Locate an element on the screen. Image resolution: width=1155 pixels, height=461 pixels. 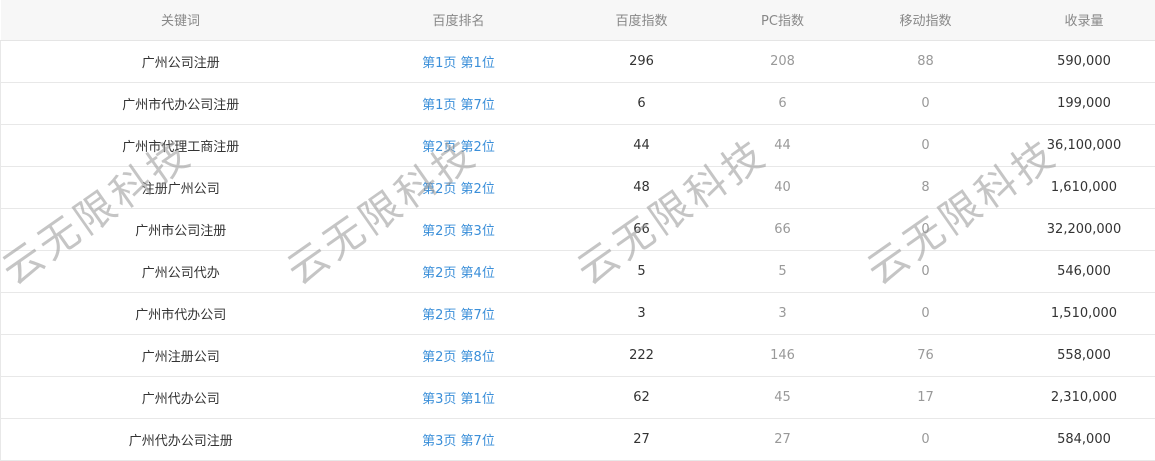
cell-keyword: 广州注册公司 is located at coordinates (181, 355).